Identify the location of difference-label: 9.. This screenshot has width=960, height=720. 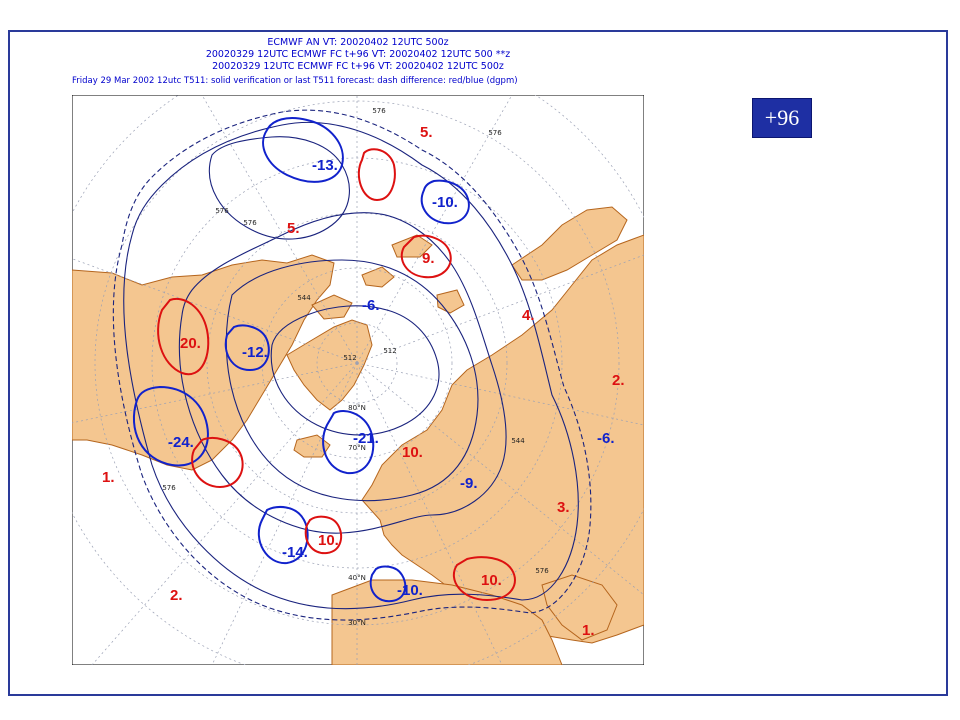
(428, 258).